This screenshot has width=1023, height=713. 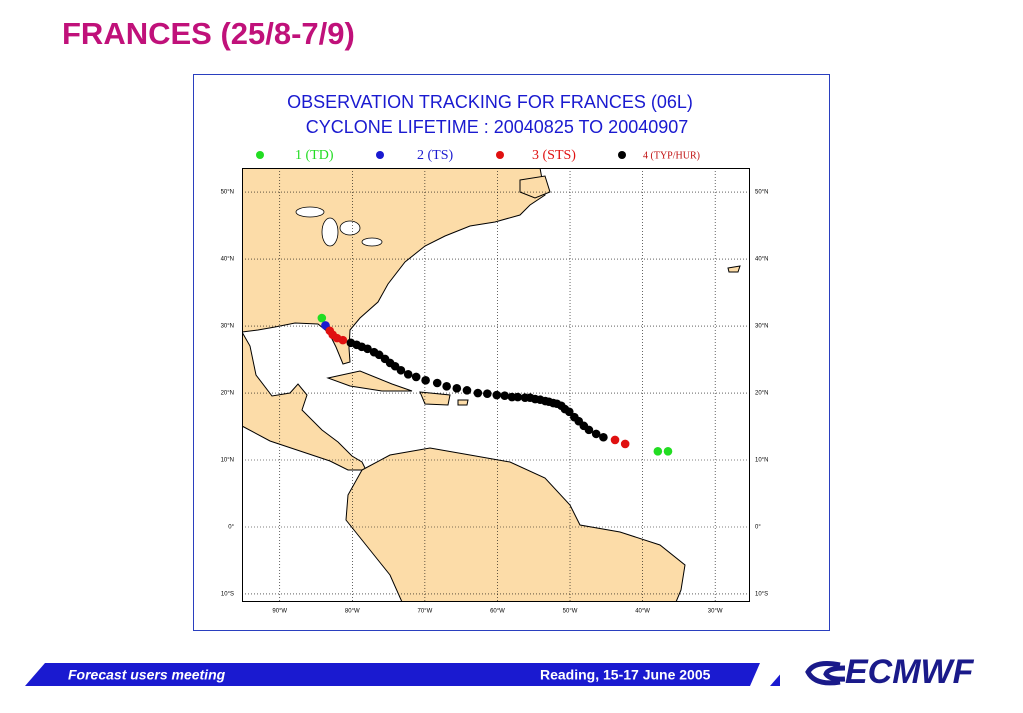 I want to click on lakes, so click(x=339, y=226).